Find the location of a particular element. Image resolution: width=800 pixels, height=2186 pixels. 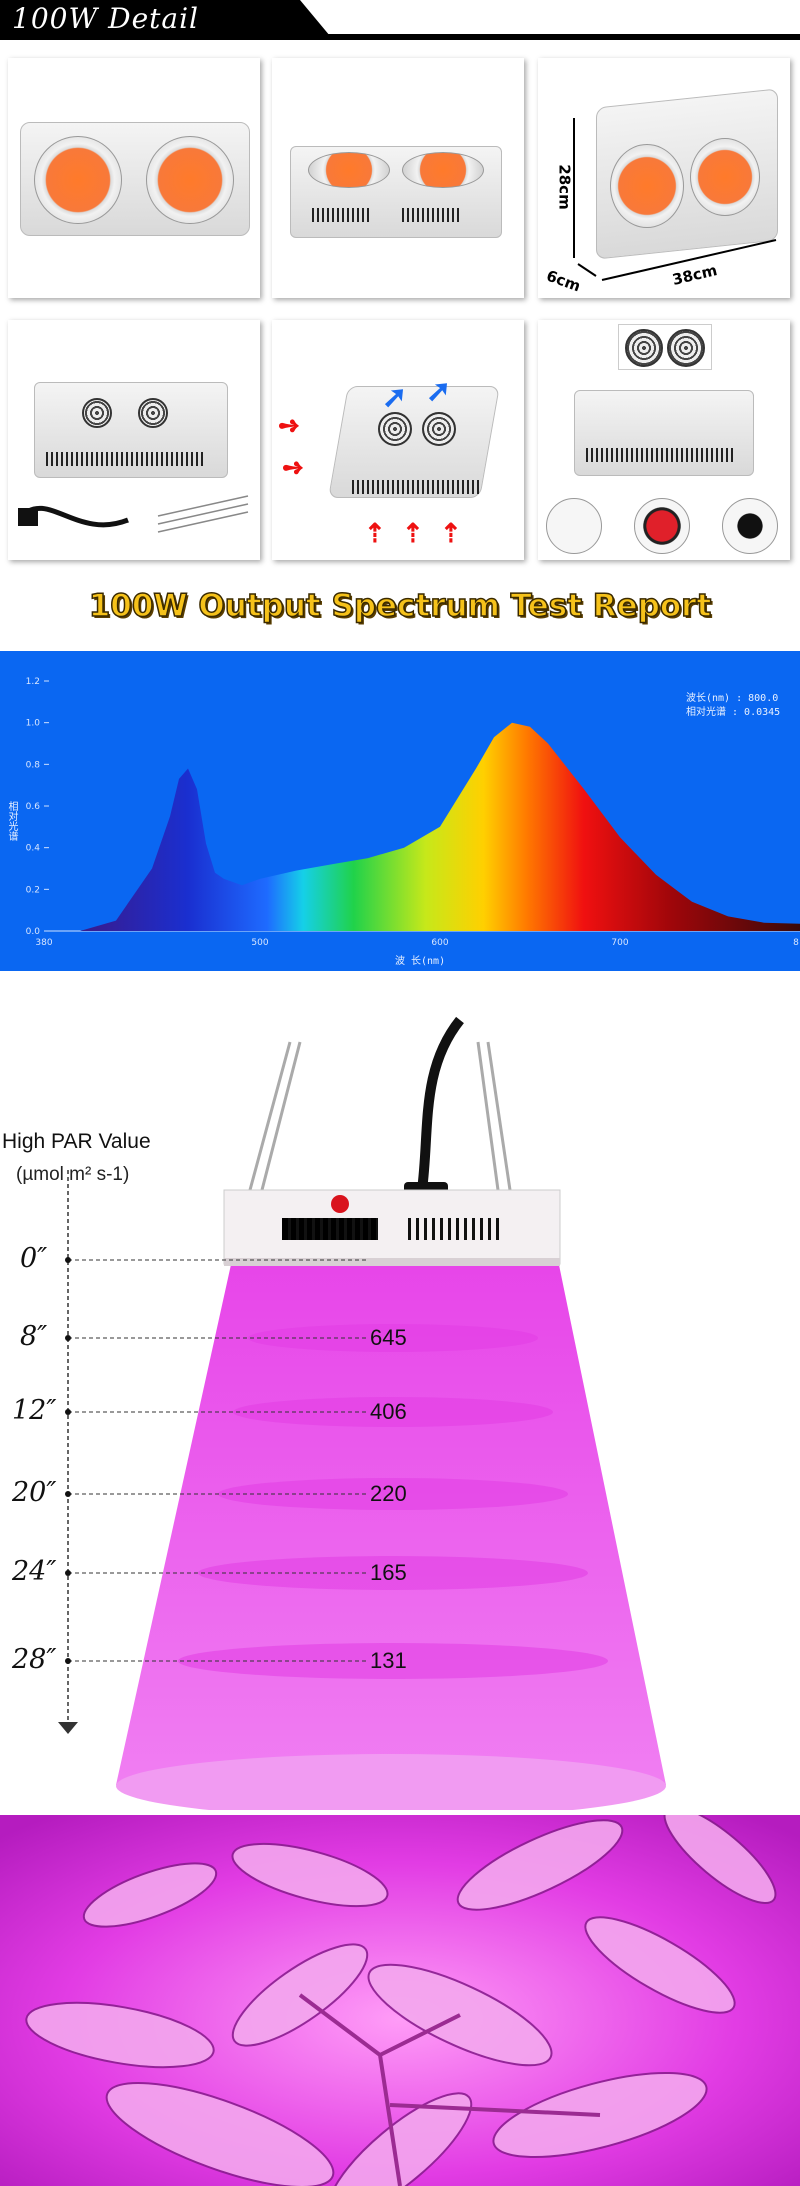

power-cord-and-hangers is located at coordinates (133, 514).